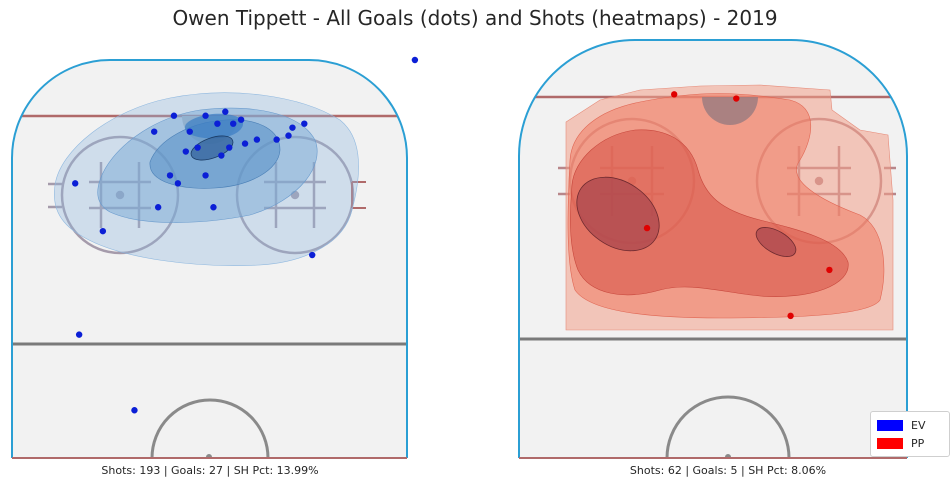  What do you see at coordinates (728, 426) in the screenshot?
I see `right-center-circle` at bounding box center [728, 426].